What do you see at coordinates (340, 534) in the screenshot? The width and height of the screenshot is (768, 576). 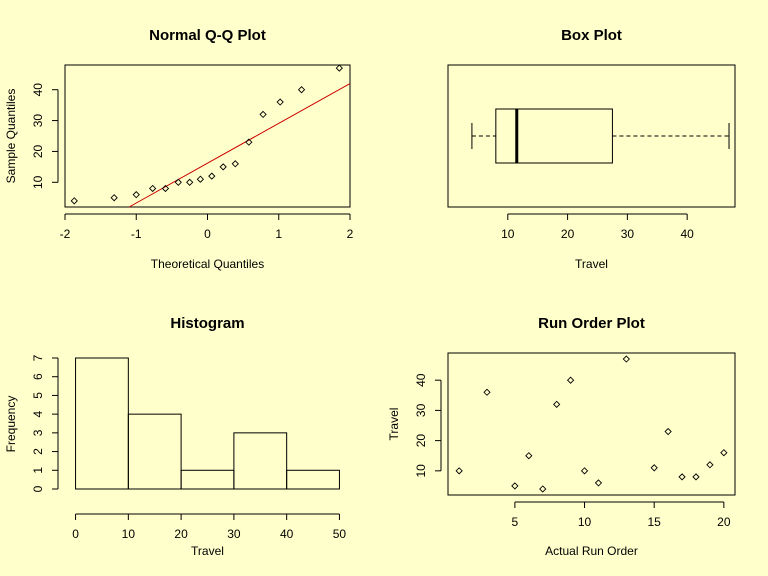 I see `hist-x-tick-label: 50` at bounding box center [340, 534].